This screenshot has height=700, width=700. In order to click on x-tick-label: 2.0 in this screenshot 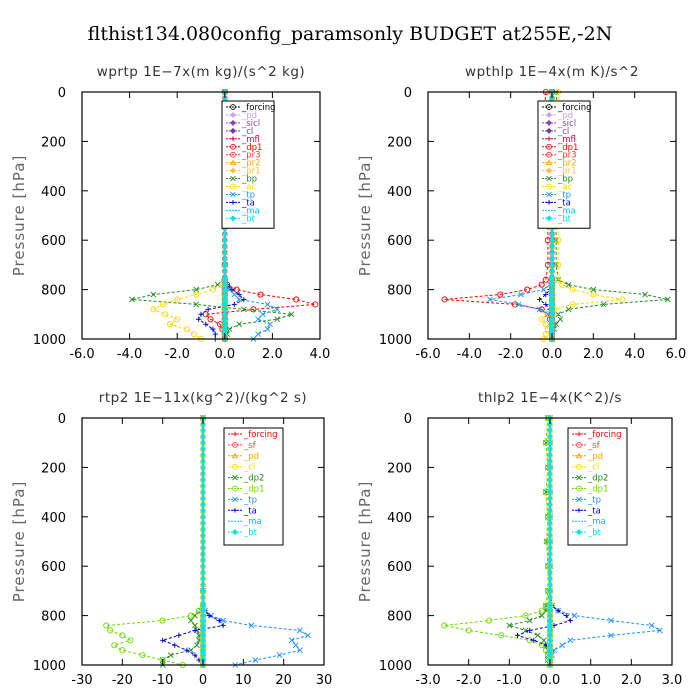, I will do `click(593, 354)`.